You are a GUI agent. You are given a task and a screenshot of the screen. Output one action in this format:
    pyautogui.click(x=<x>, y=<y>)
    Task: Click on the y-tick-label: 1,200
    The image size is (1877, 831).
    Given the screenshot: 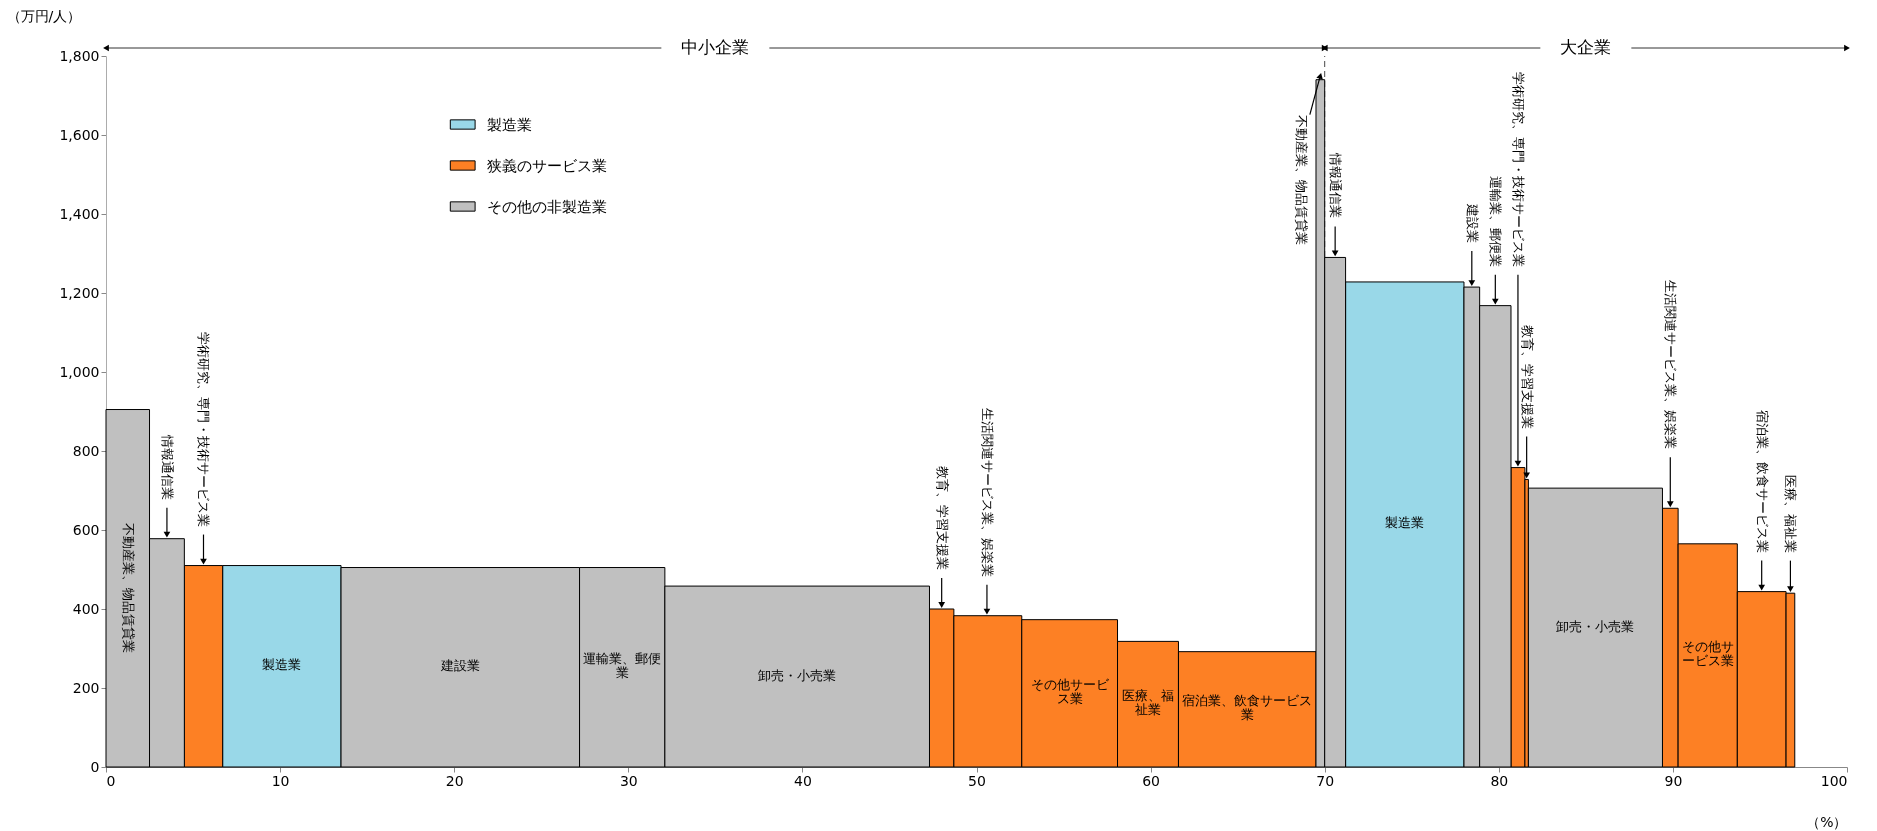 What is the action you would take?
    pyautogui.click(x=79, y=292)
    